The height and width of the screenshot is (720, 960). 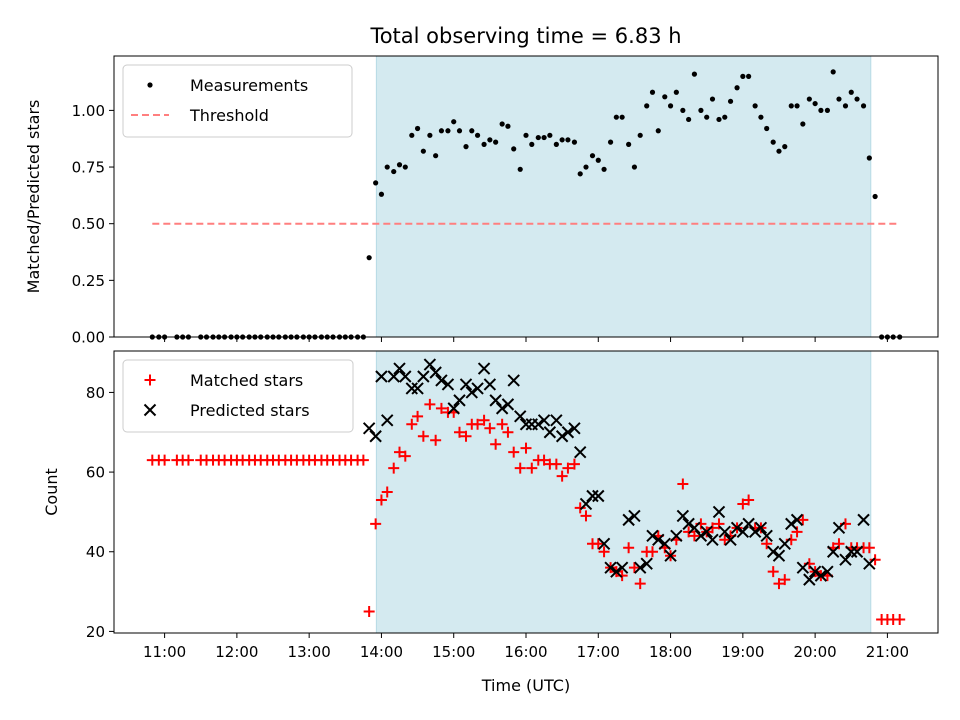 What do you see at coordinates (95, 632) in the screenshot?
I see `y-tick-label: 20` at bounding box center [95, 632].